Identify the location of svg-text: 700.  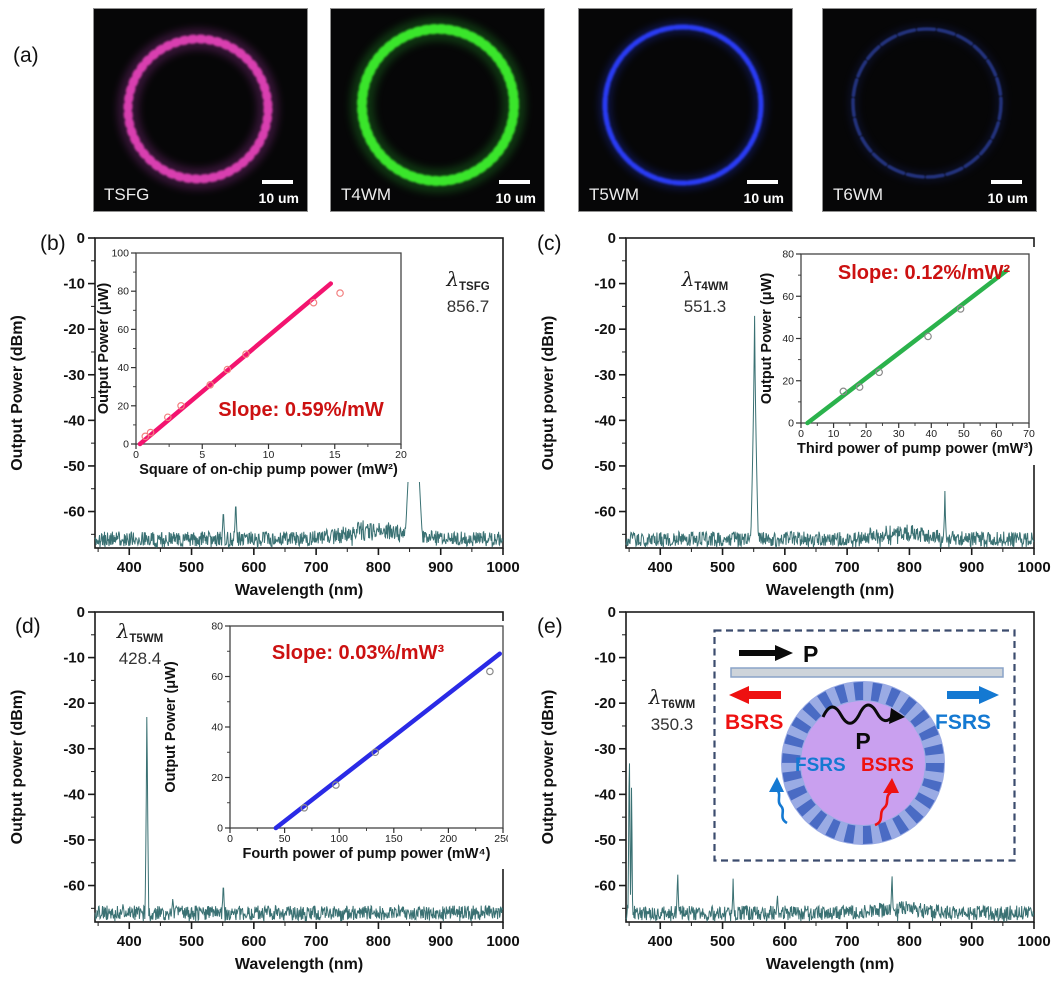
(316, 567).